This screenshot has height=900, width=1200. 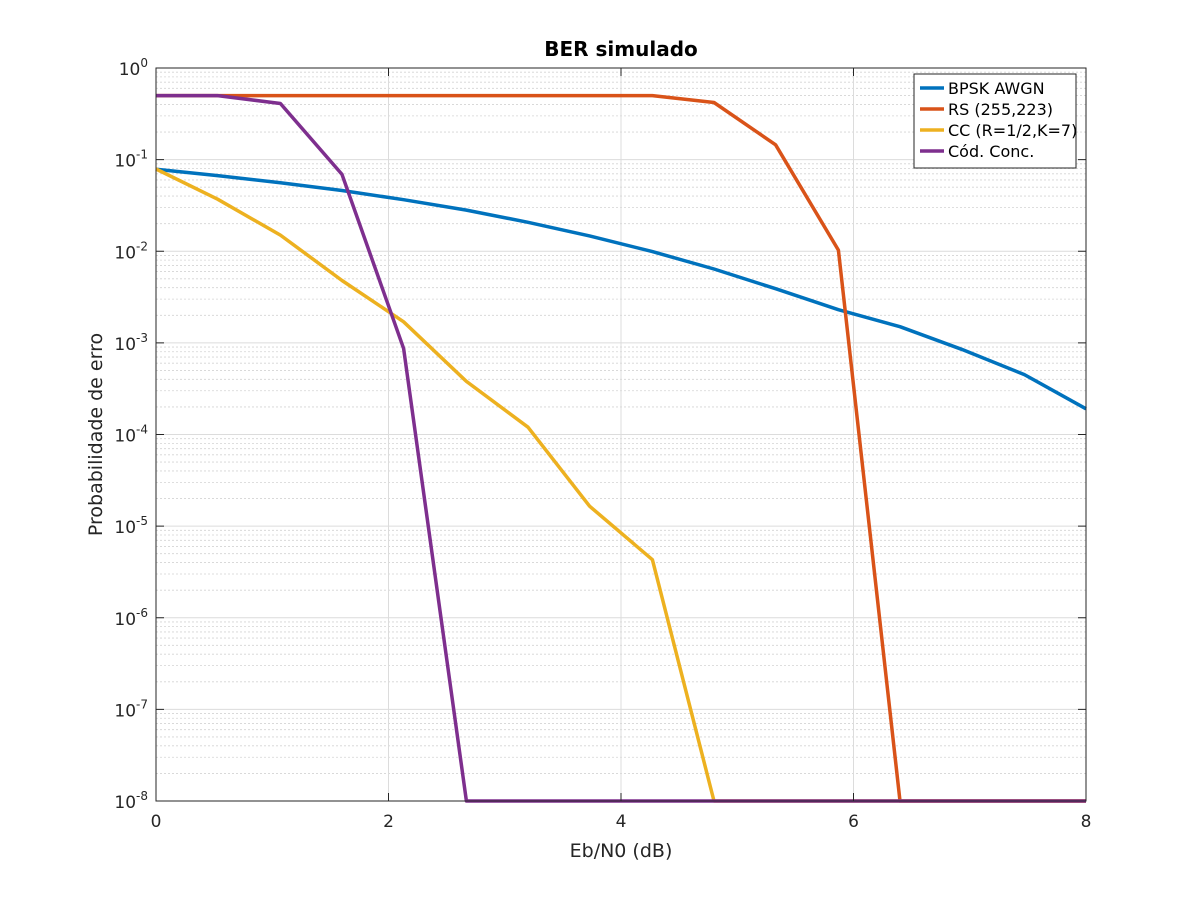 I want to click on x-tick-label: 6, so click(x=853, y=822).